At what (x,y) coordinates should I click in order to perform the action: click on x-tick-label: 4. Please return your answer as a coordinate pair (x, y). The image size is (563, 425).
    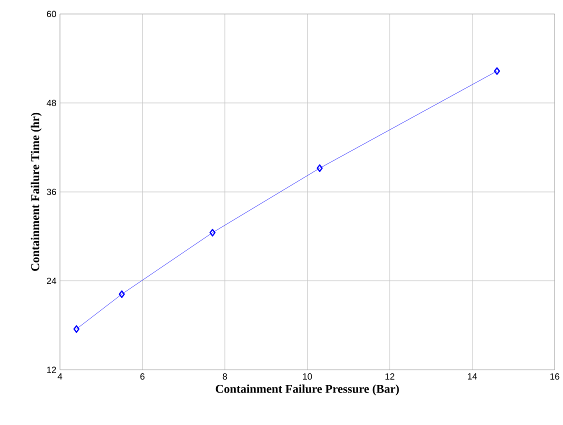
    Looking at the image, I should click on (60, 376).